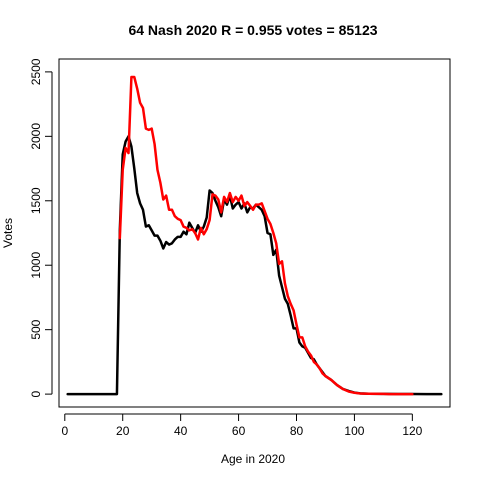 The width and height of the screenshot is (480, 480). What do you see at coordinates (41, 227) in the screenshot?
I see `y-axis: 0 500 1000 1500 2000 2500` at bounding box center [41, 227].